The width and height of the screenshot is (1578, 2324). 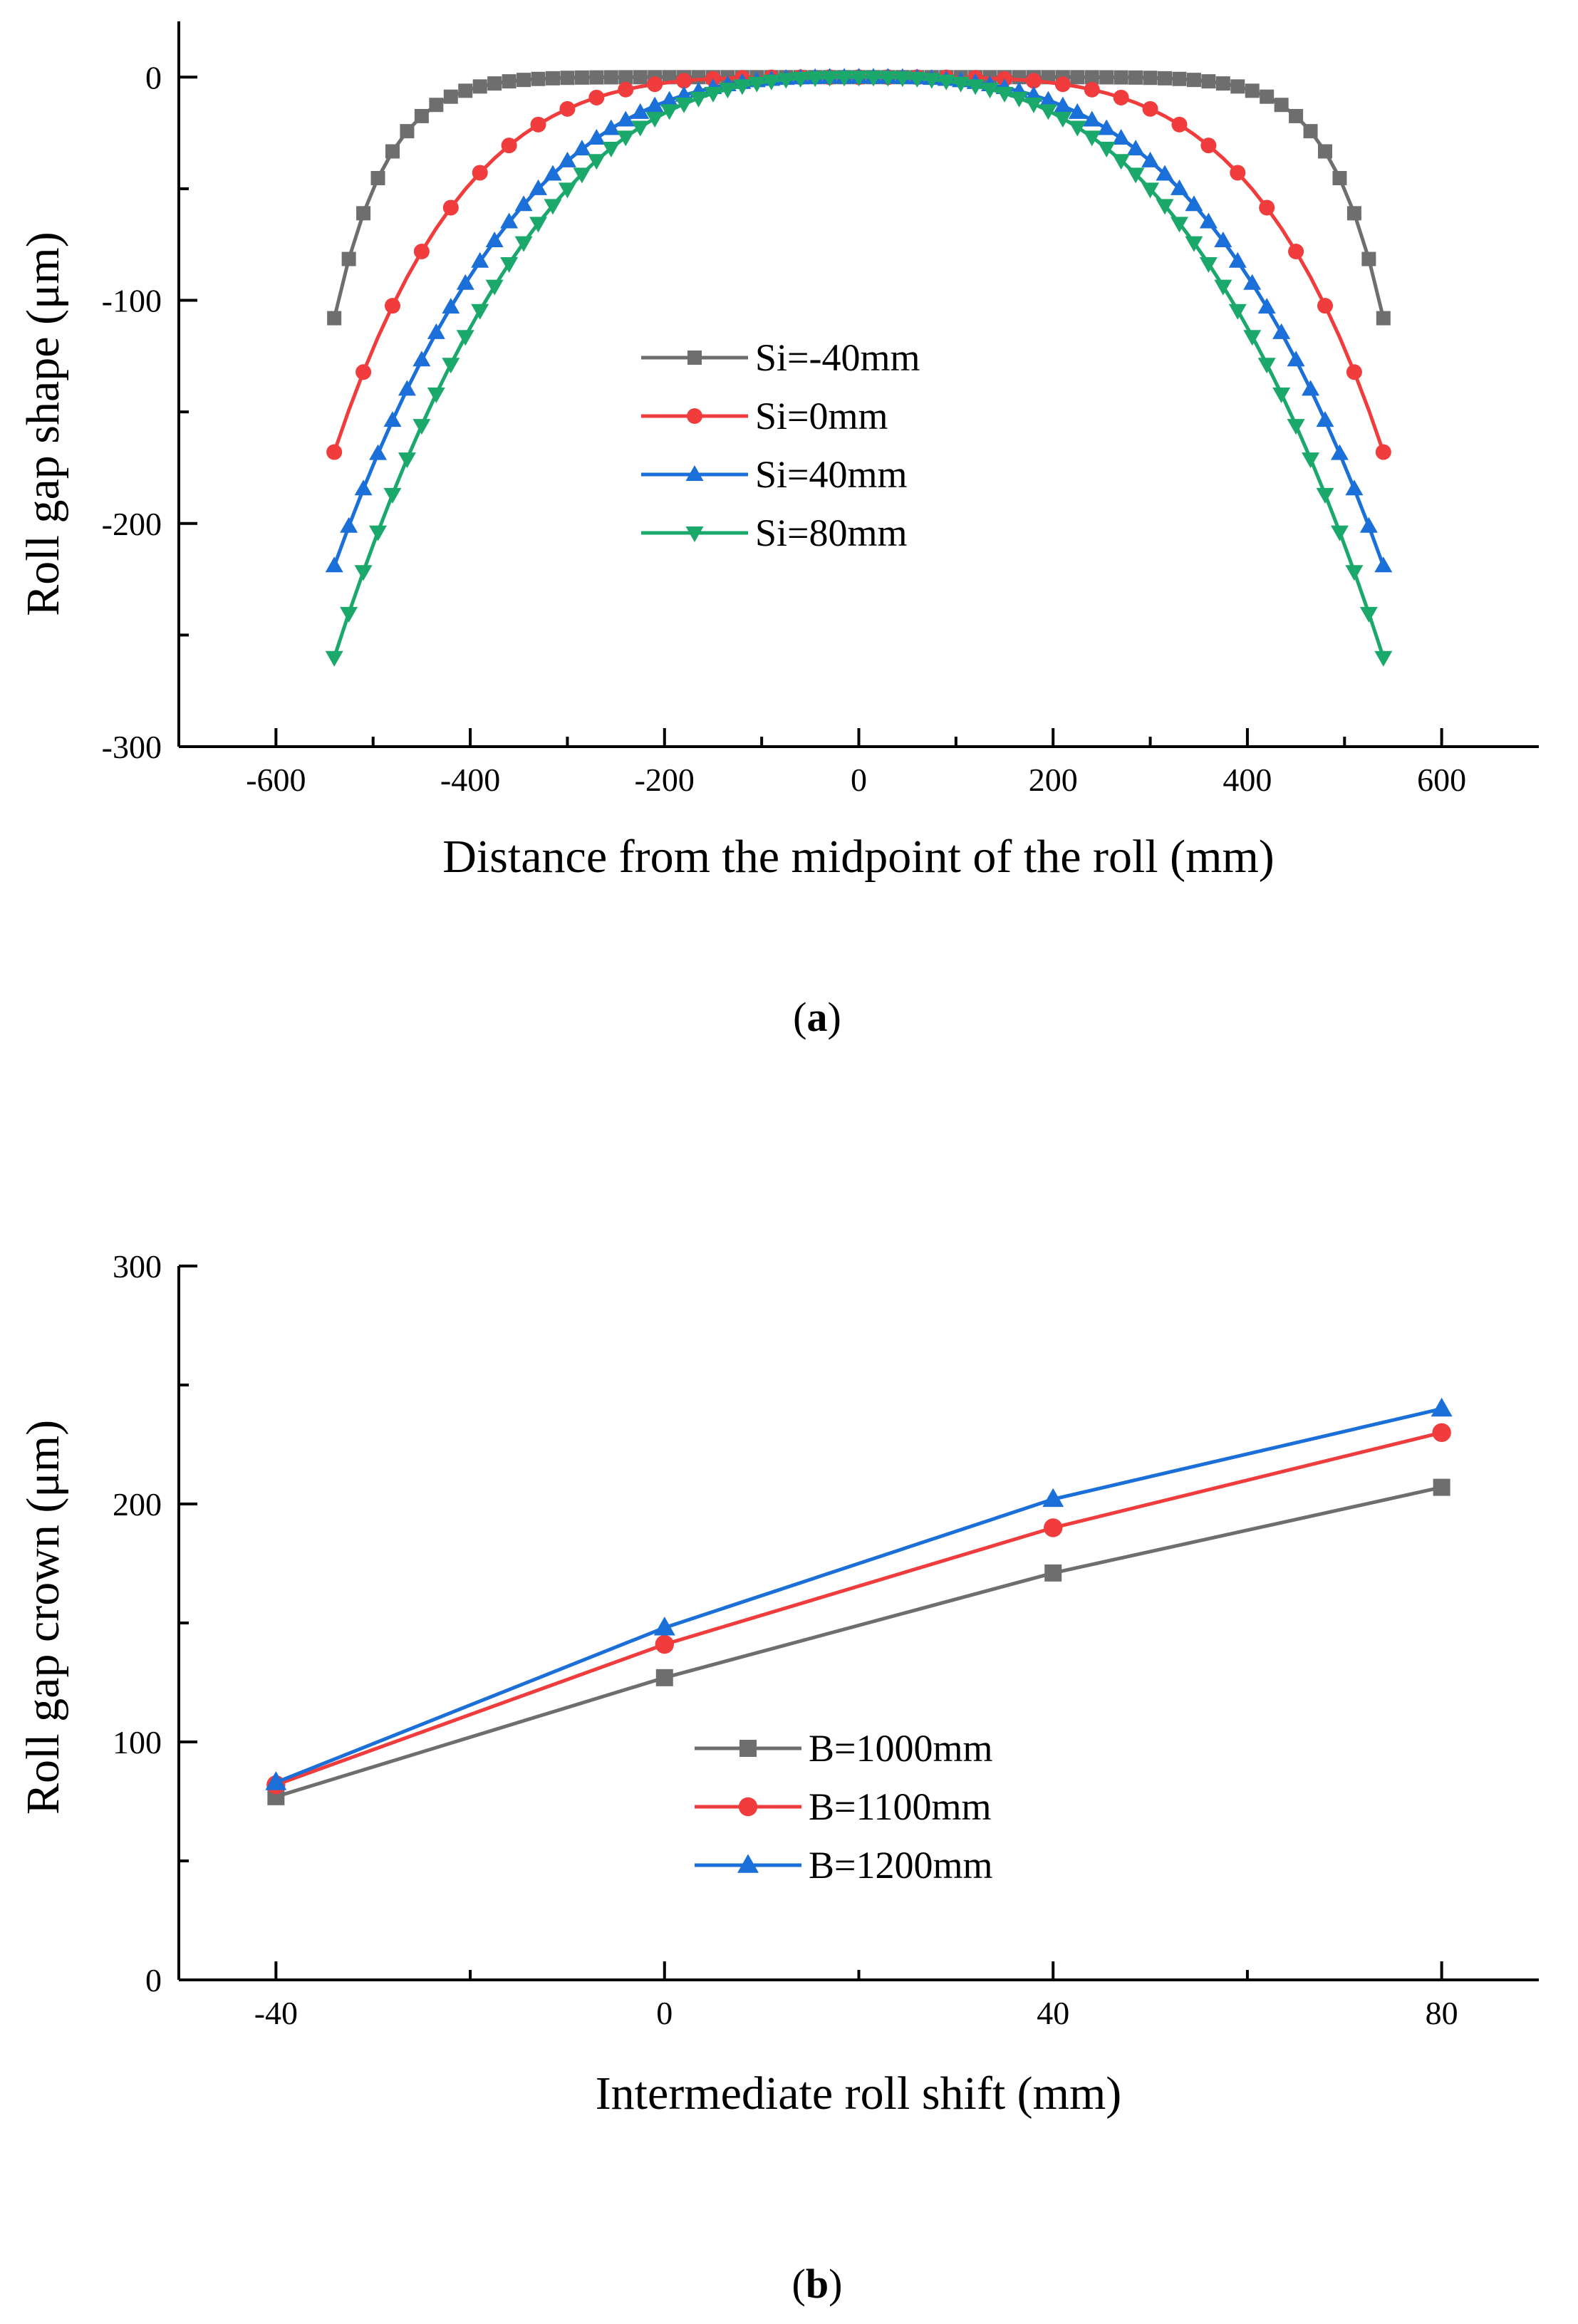 I want to click on caption-b-letter: b, so click(x=817, y=2284).